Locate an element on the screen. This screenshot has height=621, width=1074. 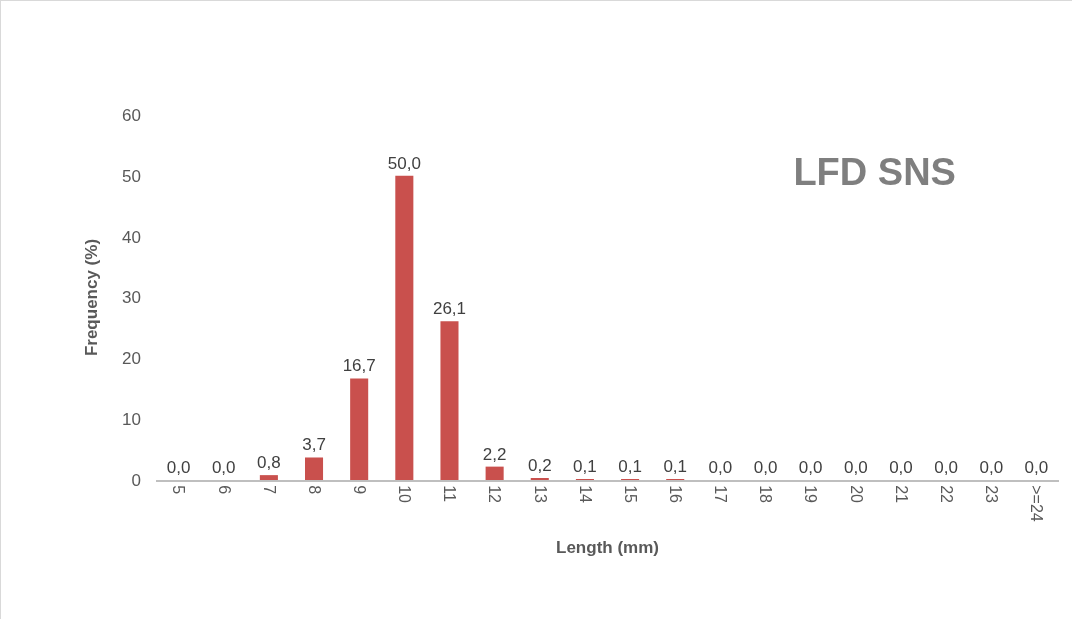
x-tick-label: 11 is located at coordinates (450, 493).